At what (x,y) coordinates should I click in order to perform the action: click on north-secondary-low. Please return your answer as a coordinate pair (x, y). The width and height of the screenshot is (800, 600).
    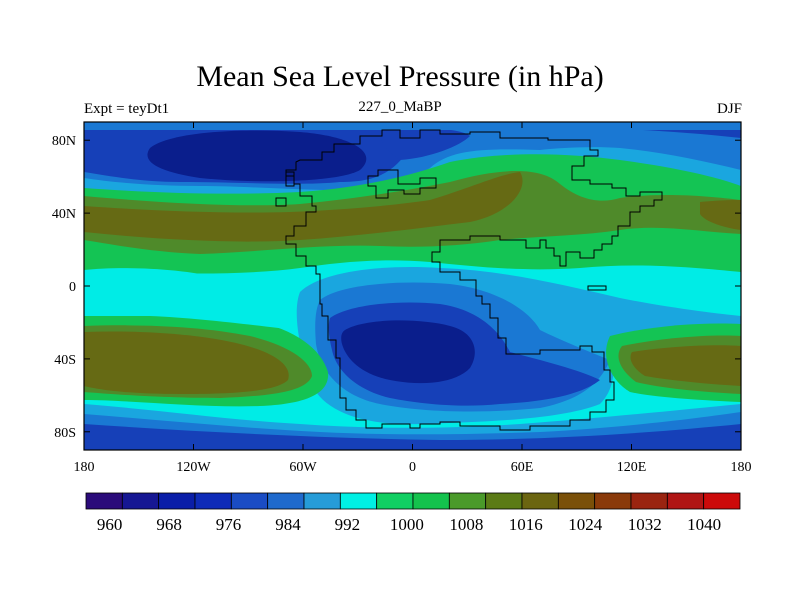
    Looking at the image, I should click on (424, 144).